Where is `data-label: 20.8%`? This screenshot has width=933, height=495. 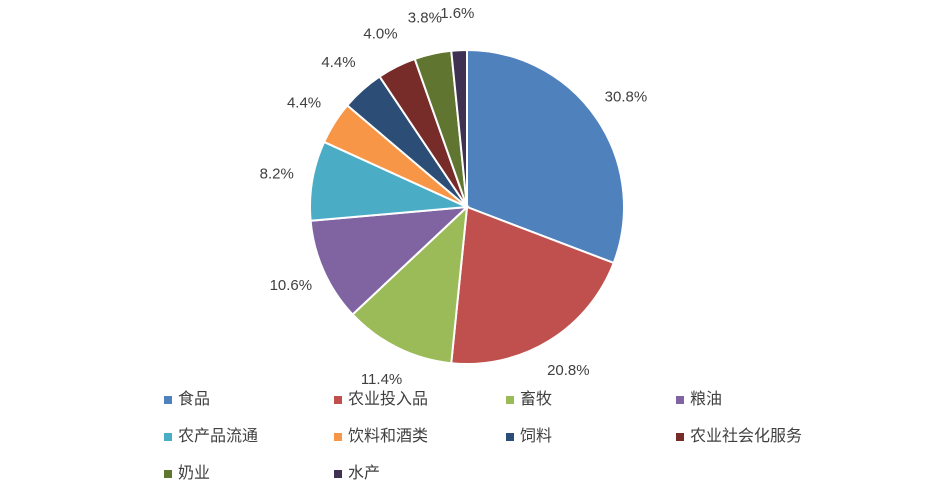 data-label: 20.8% is located at coordinates (568, 370).